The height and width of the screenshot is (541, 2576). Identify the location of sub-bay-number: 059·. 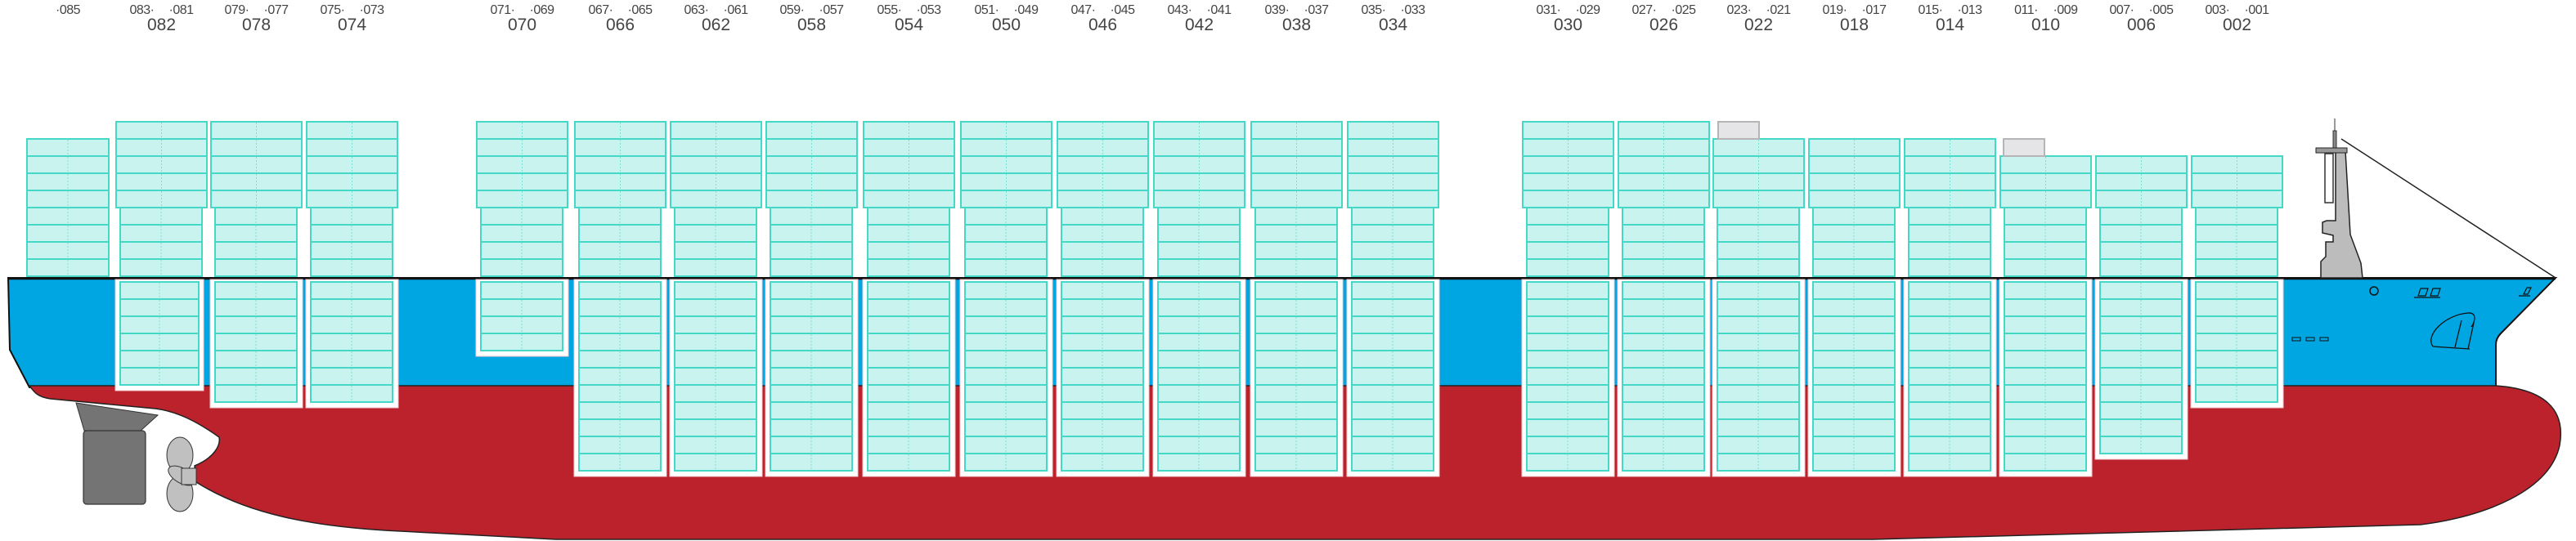
(792, 10).